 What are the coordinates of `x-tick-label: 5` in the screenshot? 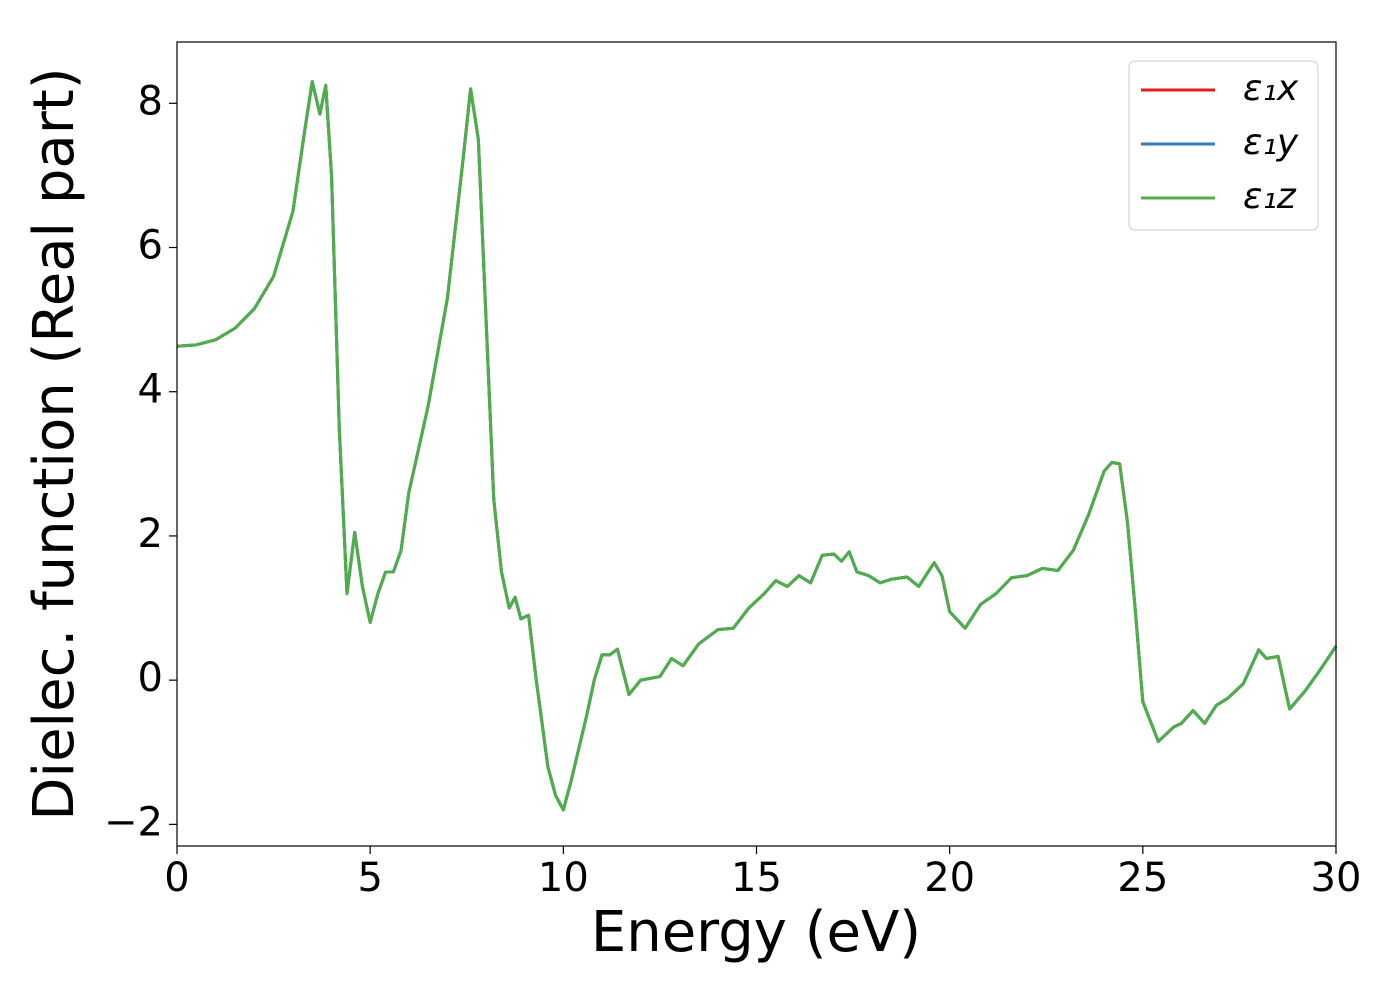 It's located at (369, 878).